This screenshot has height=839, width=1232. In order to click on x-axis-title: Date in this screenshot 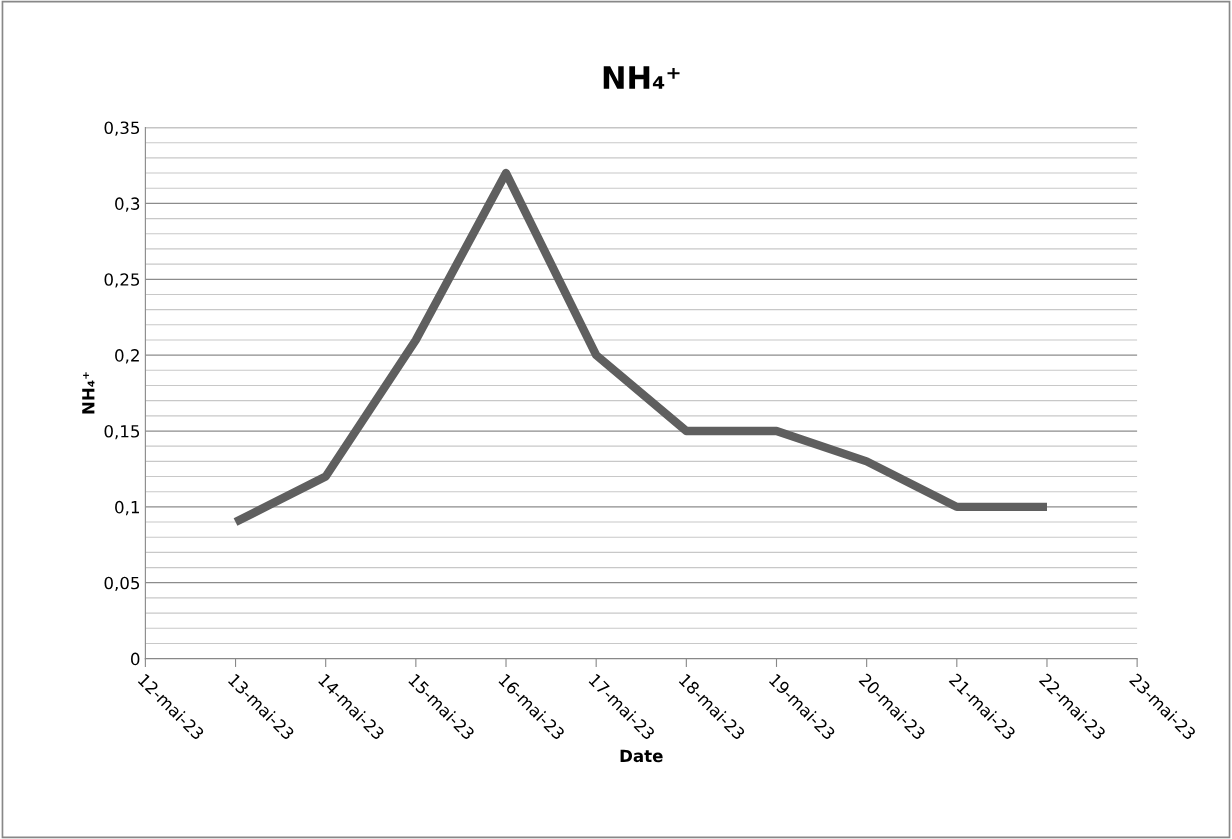, I will do `click(641, 756)`.